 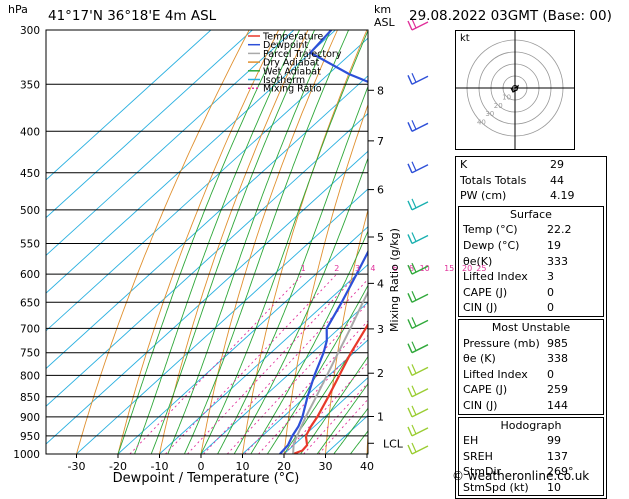 What do you see at coordinates (501, 344) in the screenshot?
I see `index-label: Pressure (mb)` at bounding box center [501, 344].